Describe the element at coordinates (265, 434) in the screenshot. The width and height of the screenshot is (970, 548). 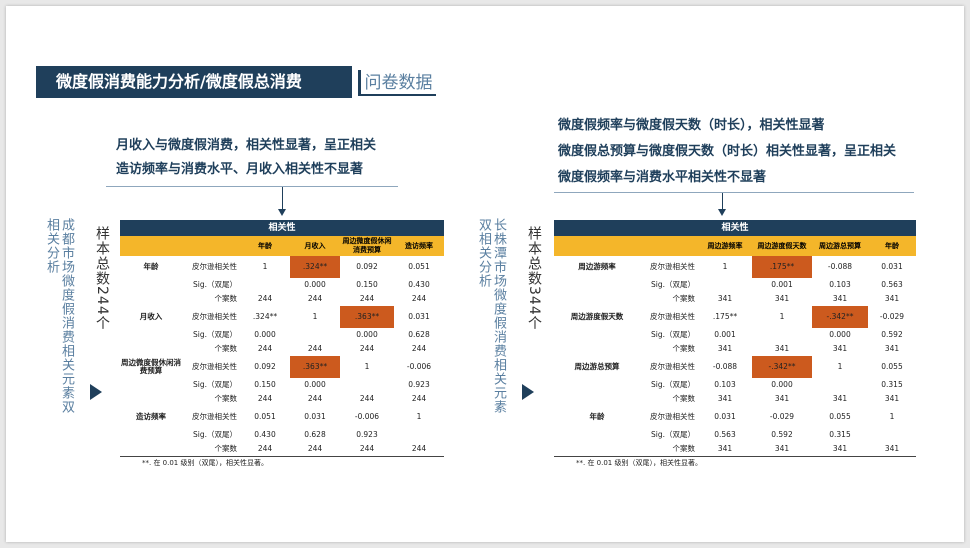
I see `table-cell: 0.430` at that location.